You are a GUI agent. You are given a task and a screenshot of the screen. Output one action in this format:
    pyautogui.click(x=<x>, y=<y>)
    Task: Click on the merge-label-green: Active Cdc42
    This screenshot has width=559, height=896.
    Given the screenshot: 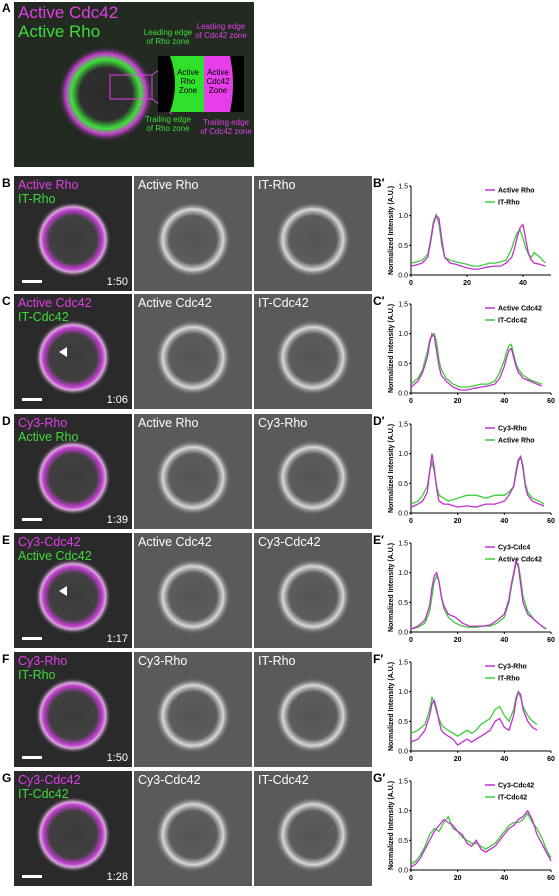 What is the action you would take?
    pyautogui.click(x=55, y=556)
    